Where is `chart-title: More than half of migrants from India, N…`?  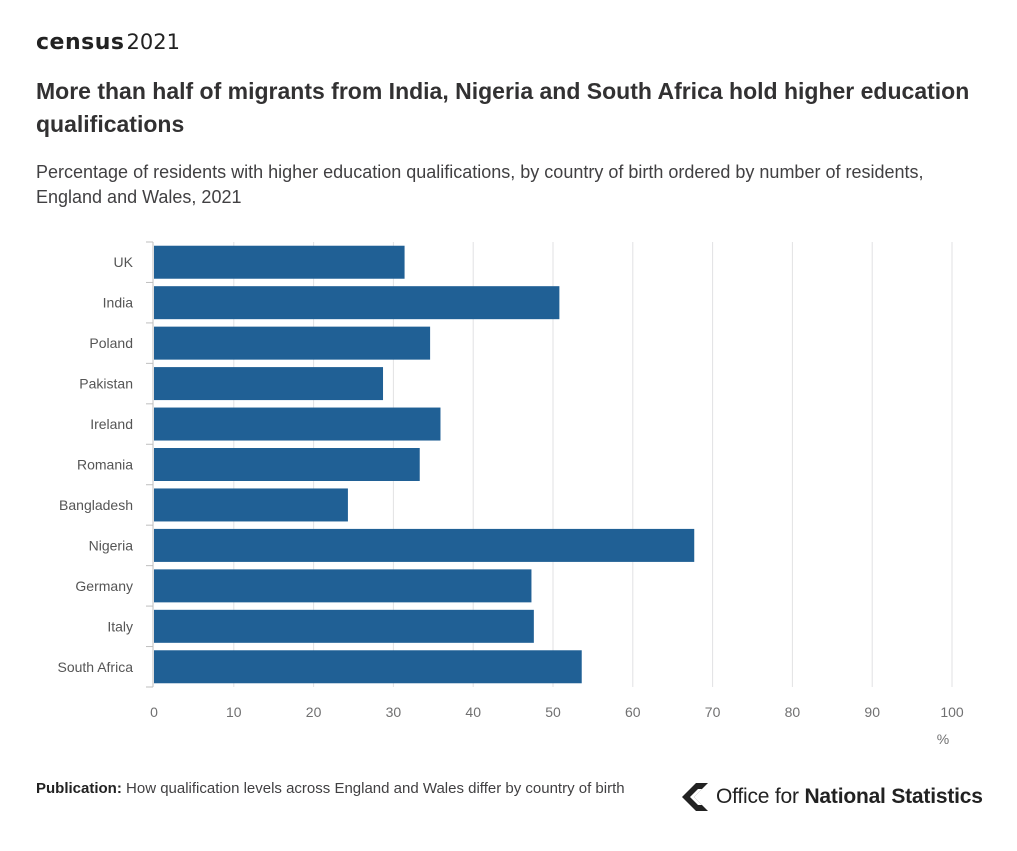 chart-title: More than half of migrants from India, N… is located at coordinates (503, 107).